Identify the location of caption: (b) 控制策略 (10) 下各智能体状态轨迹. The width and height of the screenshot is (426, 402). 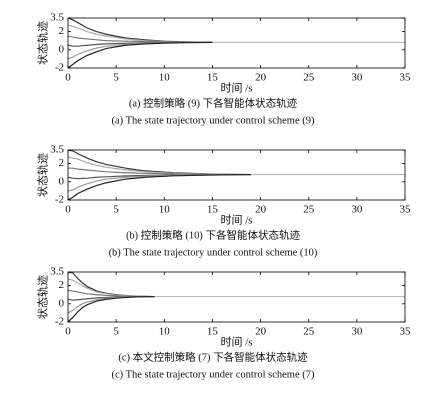
(213, 234).